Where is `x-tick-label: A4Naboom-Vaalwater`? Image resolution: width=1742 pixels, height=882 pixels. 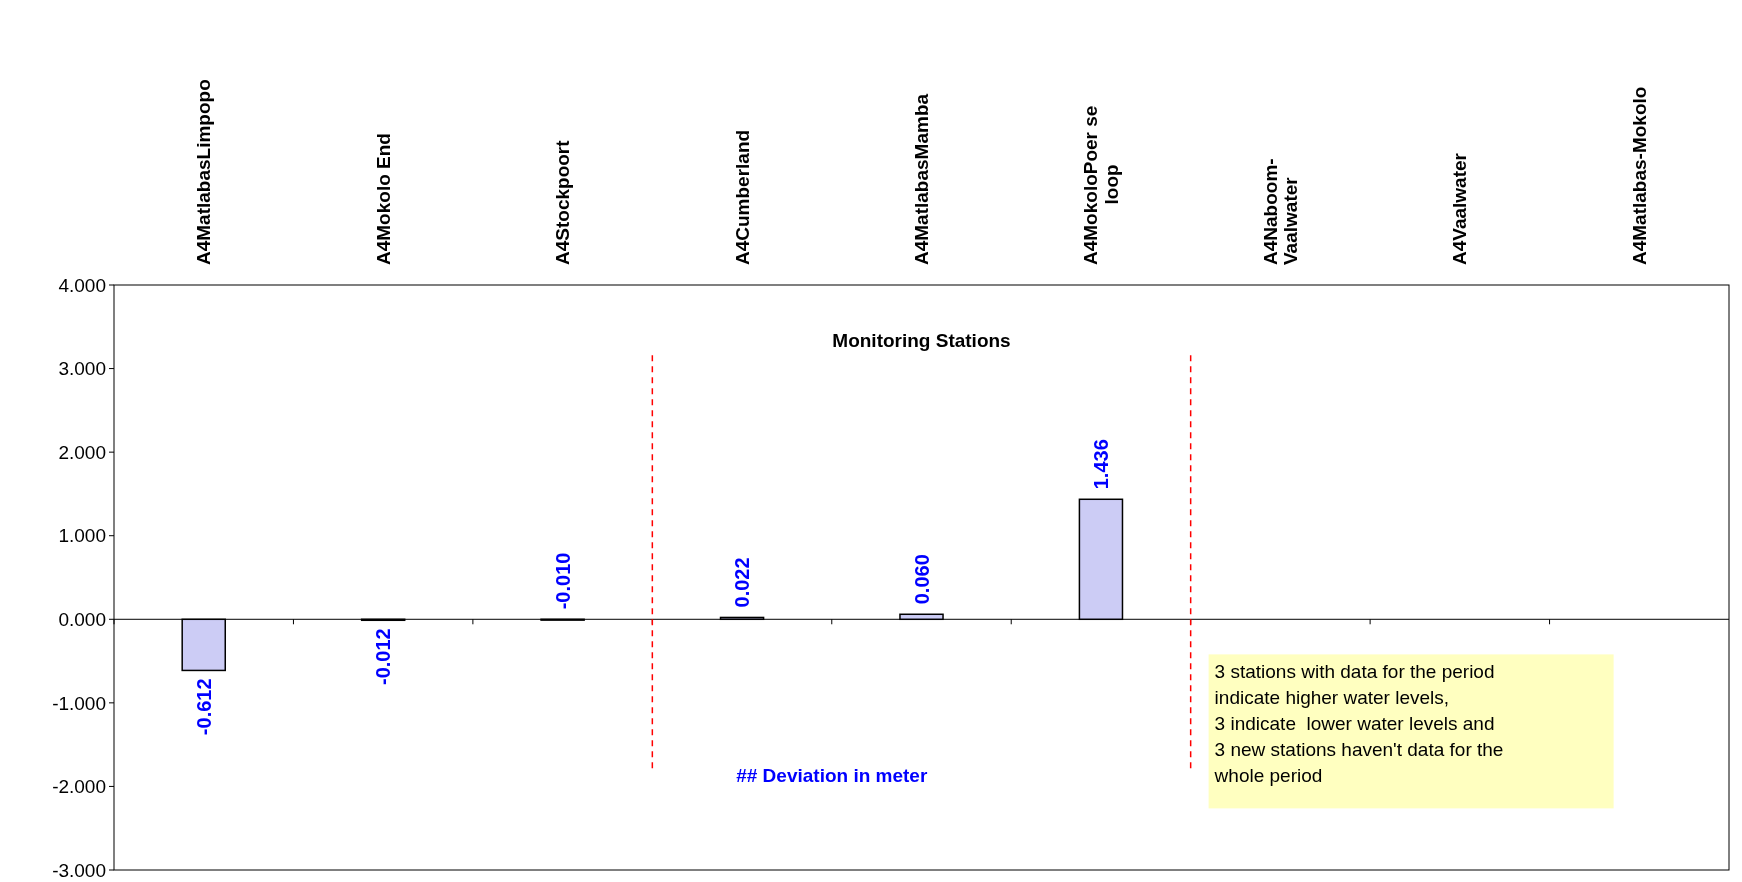 x-tick-label: A4Naboom-Vaalwater is located at coordinates (1280, 211).